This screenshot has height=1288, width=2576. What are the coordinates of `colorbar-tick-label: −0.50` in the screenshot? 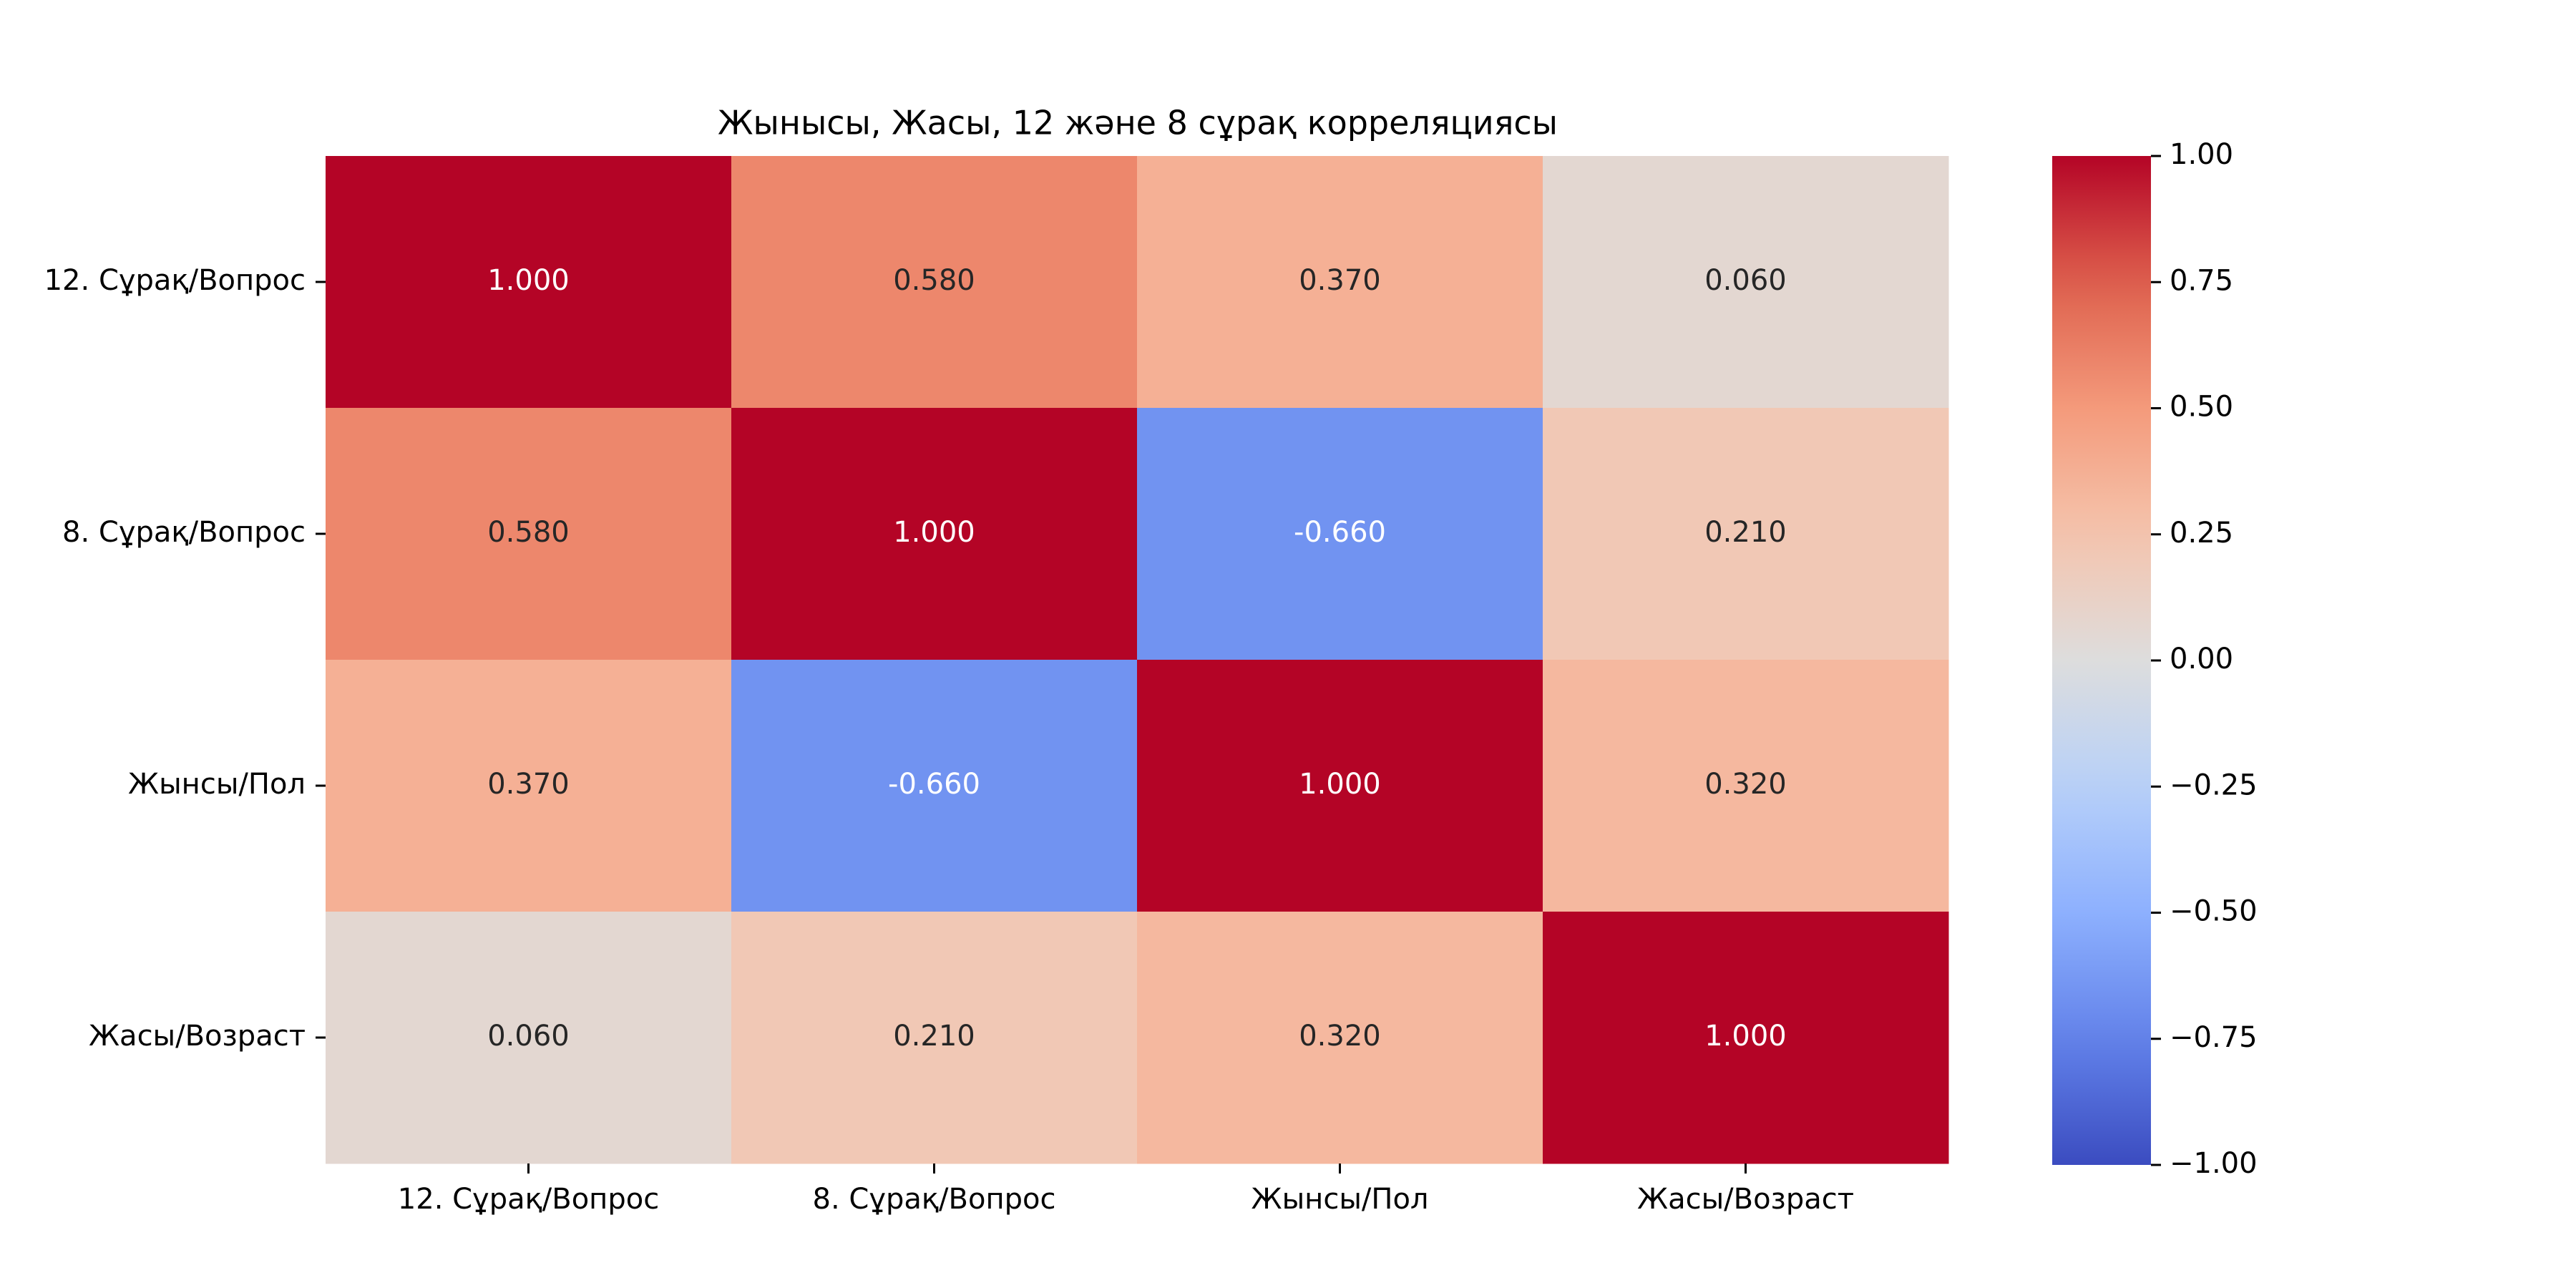 It's located at (2214, 911).